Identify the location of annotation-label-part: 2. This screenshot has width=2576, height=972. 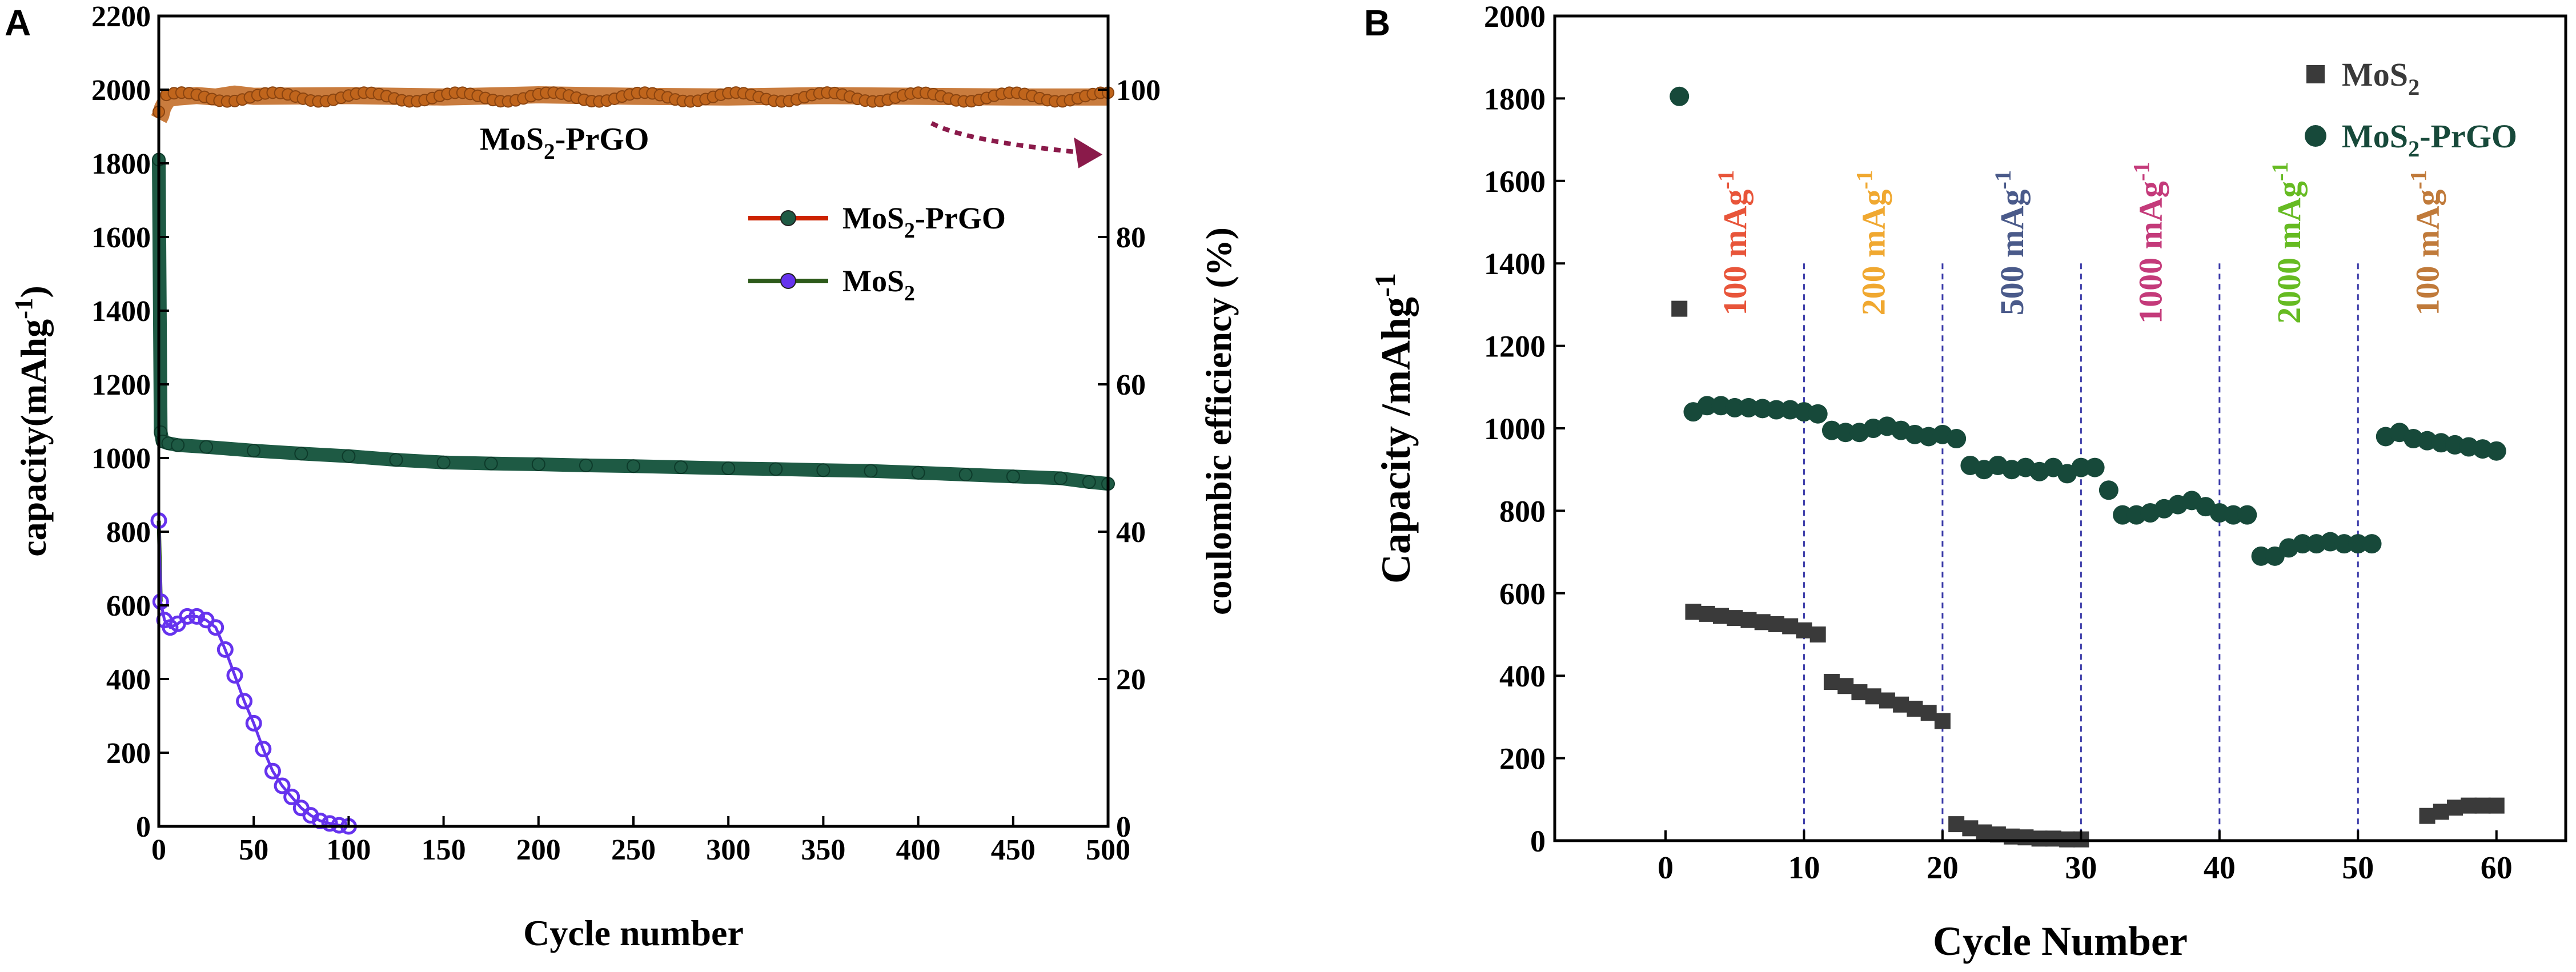
(549, 151).